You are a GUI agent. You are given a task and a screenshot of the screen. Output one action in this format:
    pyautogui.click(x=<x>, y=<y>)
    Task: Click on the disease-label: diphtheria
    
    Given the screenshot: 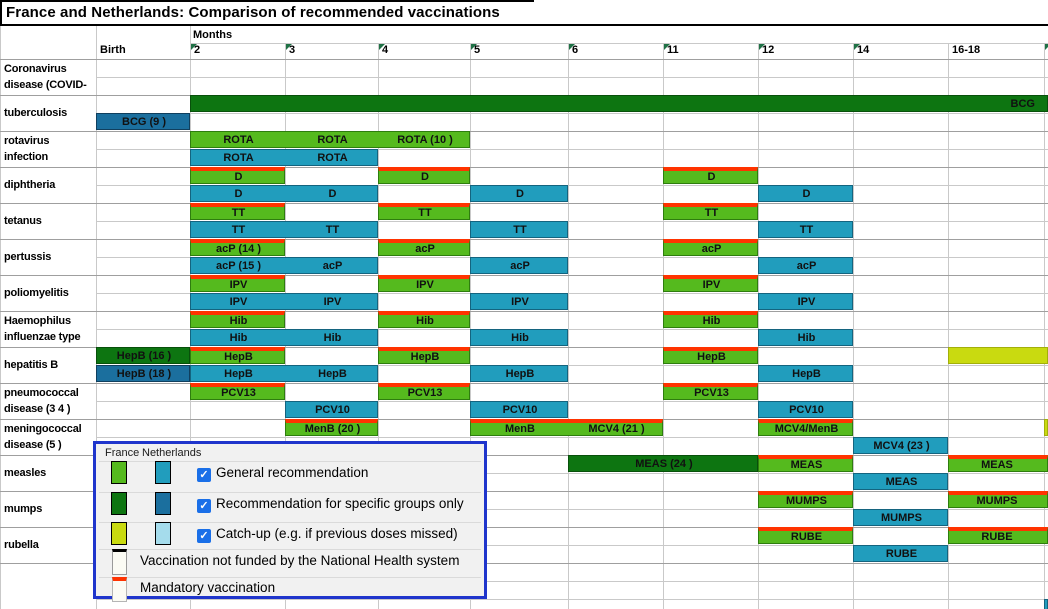 What is the action you would take?
    pyautogui.click(x=46, y=185)
    